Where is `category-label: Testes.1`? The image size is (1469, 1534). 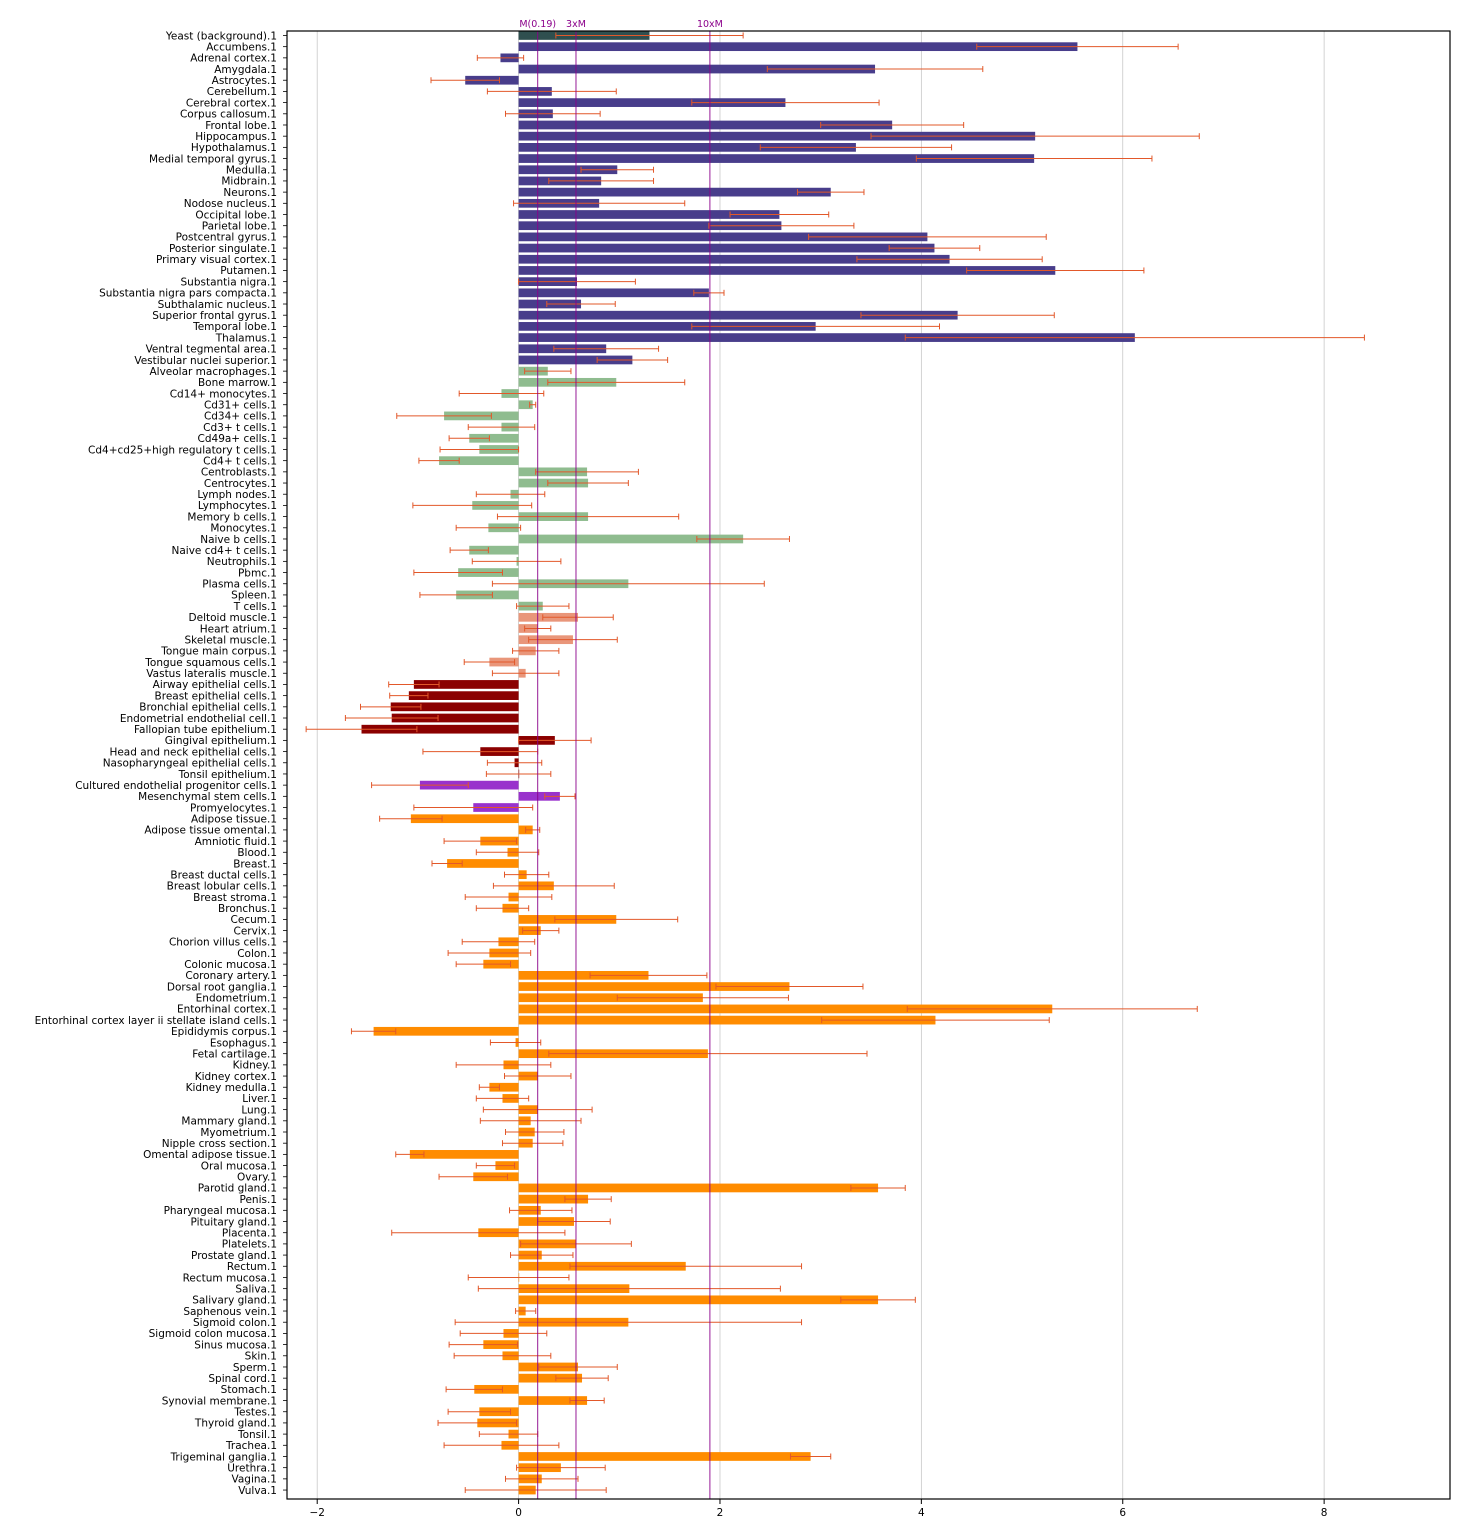
category-label: Testes.1 is located at coordinates (255, 1413).